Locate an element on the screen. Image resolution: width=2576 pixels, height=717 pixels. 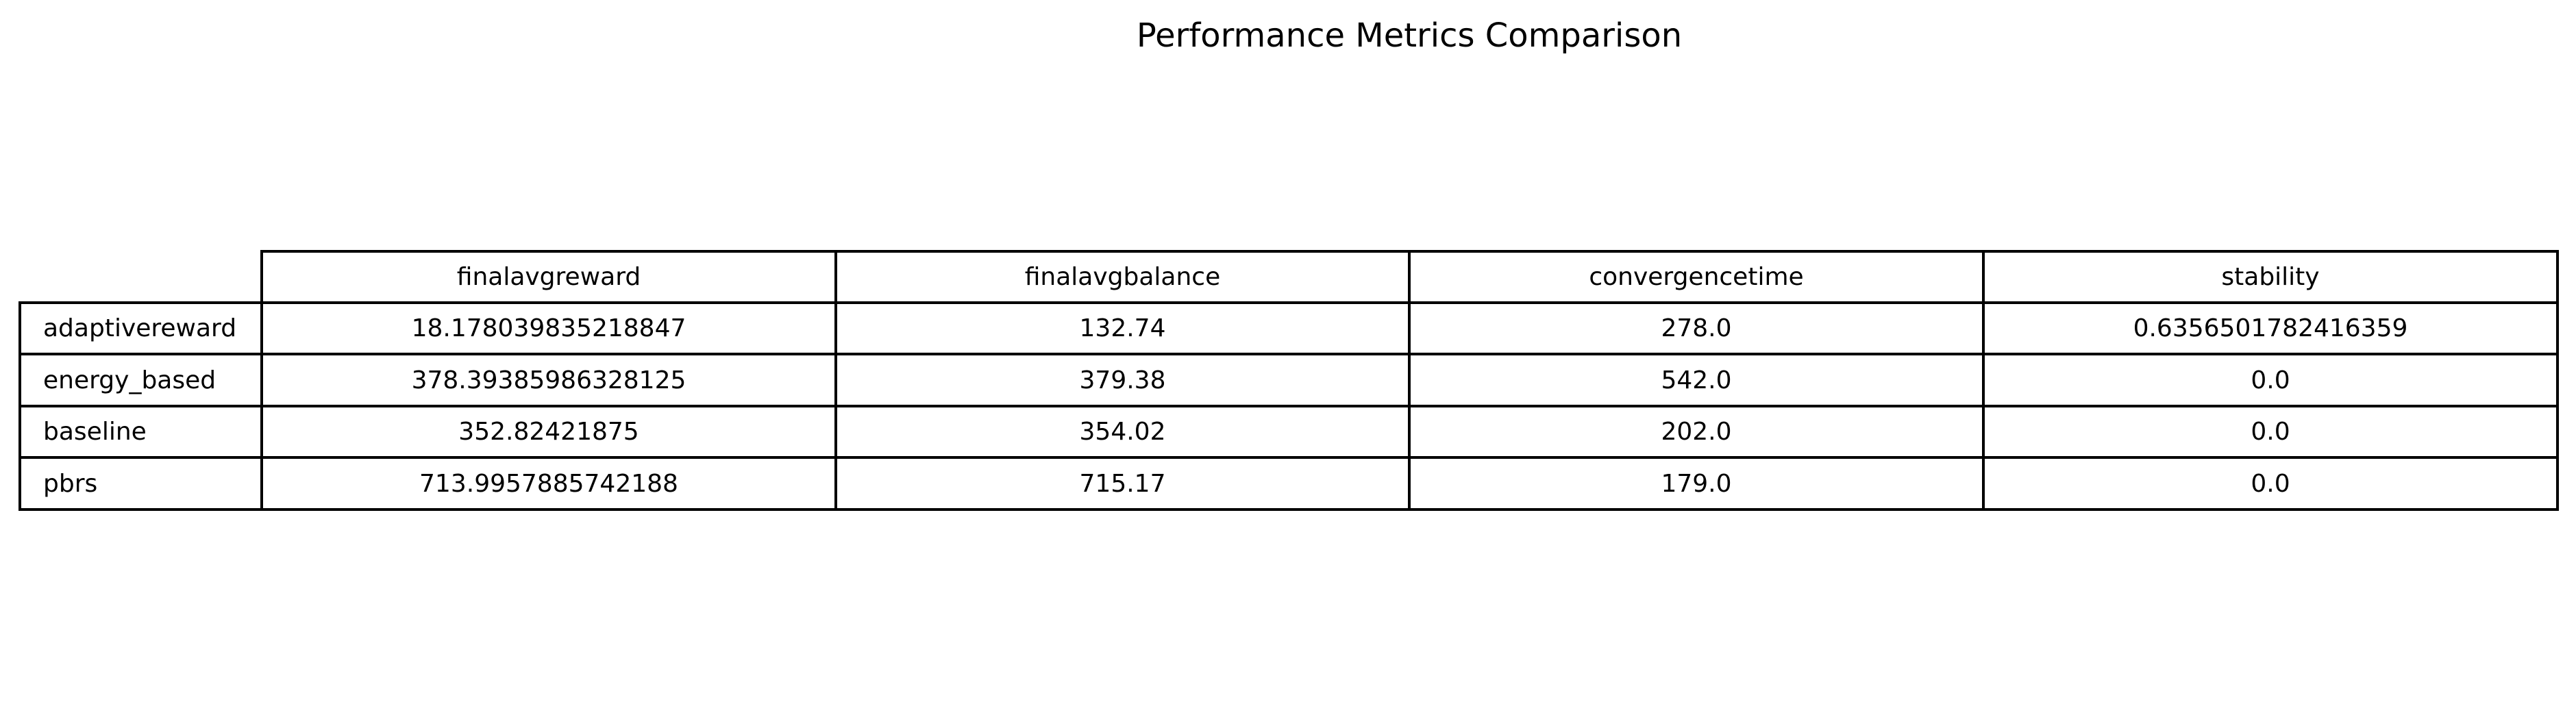
table-cell-baseline-finalavgbalance: 354.02 is located at coordinates (1122, 432).